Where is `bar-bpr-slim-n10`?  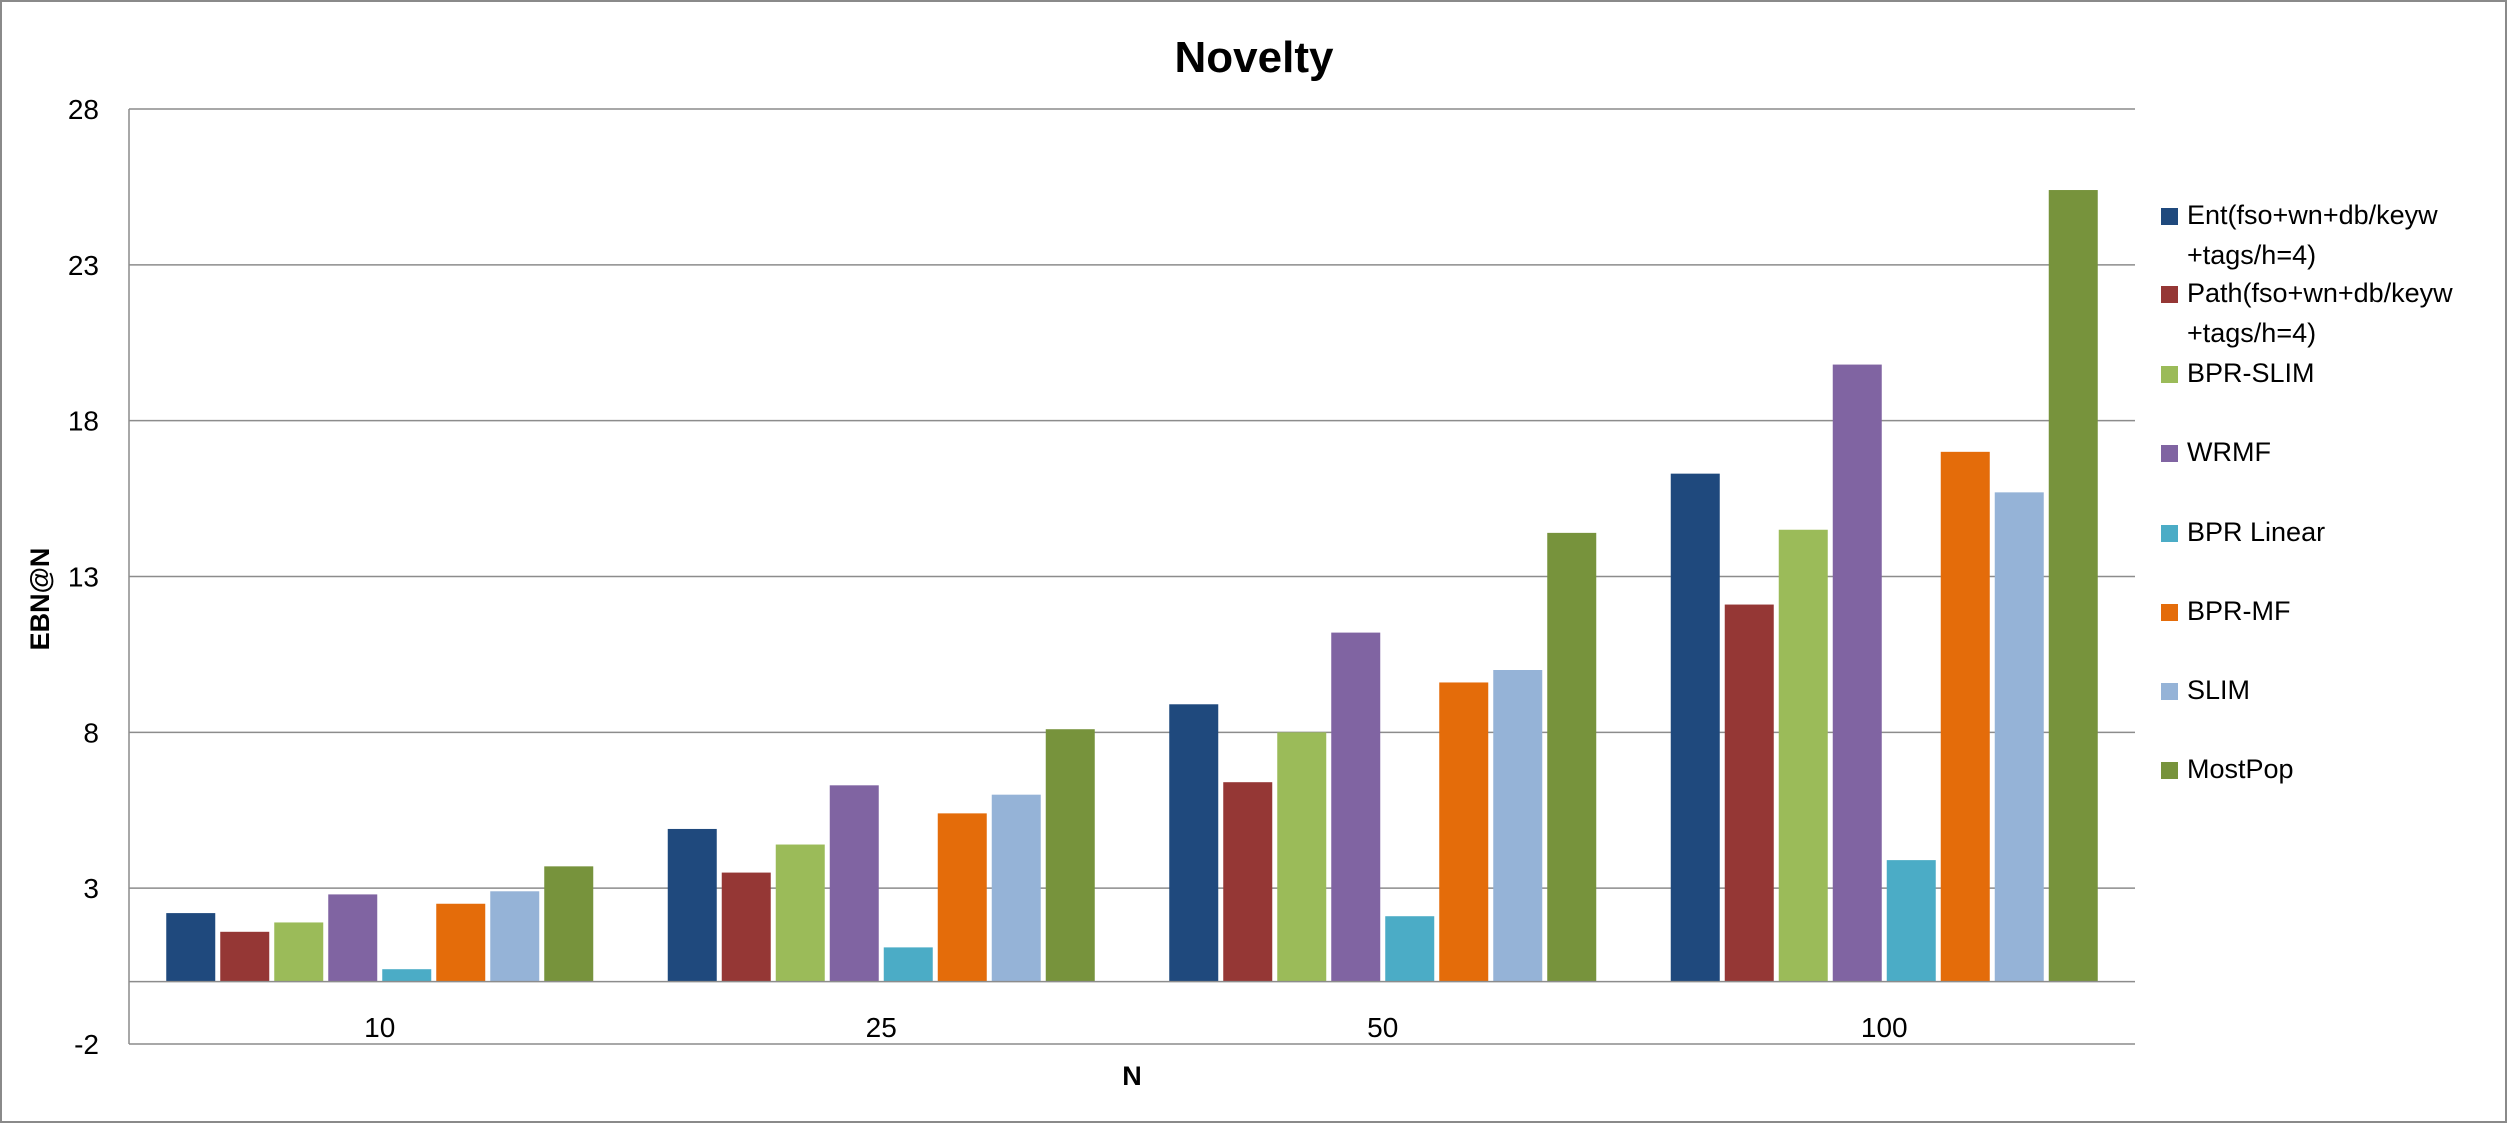
bar-bpr-slim-n10 is located at coordinates (299, 952).